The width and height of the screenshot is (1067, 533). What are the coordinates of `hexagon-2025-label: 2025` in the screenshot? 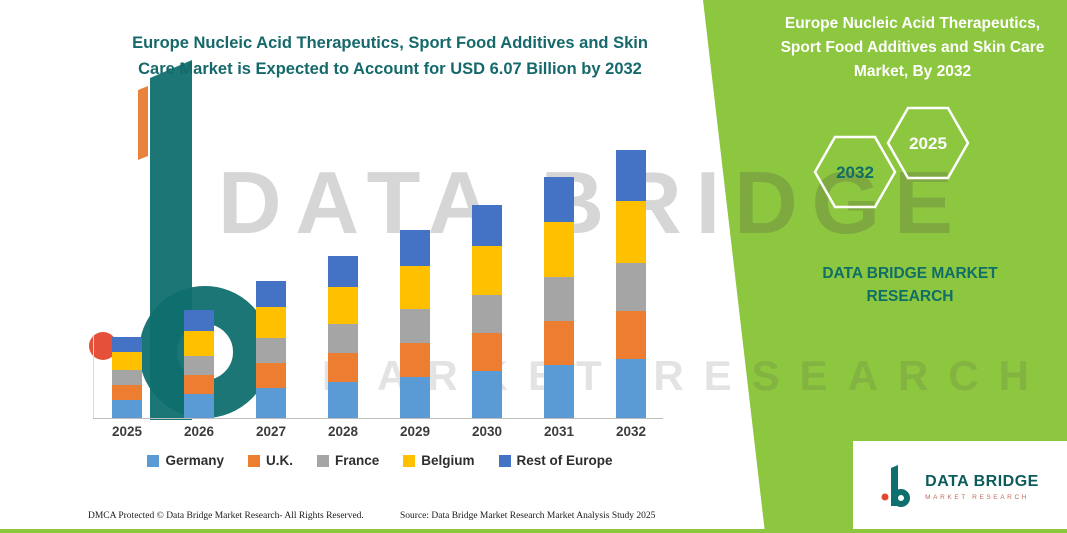 It's located at (928, 143).